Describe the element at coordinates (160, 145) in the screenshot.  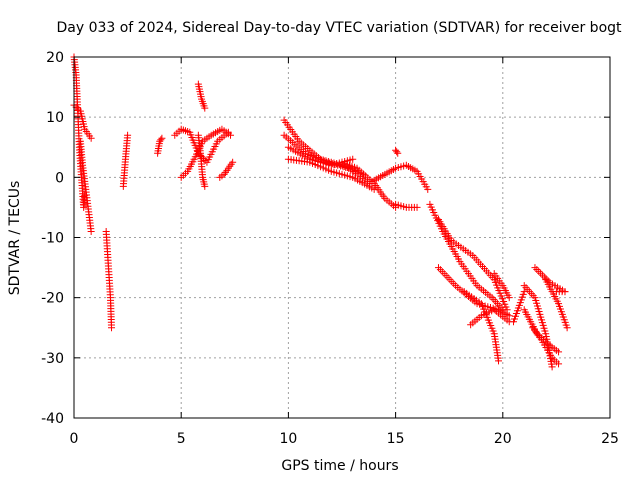
I see `series-track-f` at that location.